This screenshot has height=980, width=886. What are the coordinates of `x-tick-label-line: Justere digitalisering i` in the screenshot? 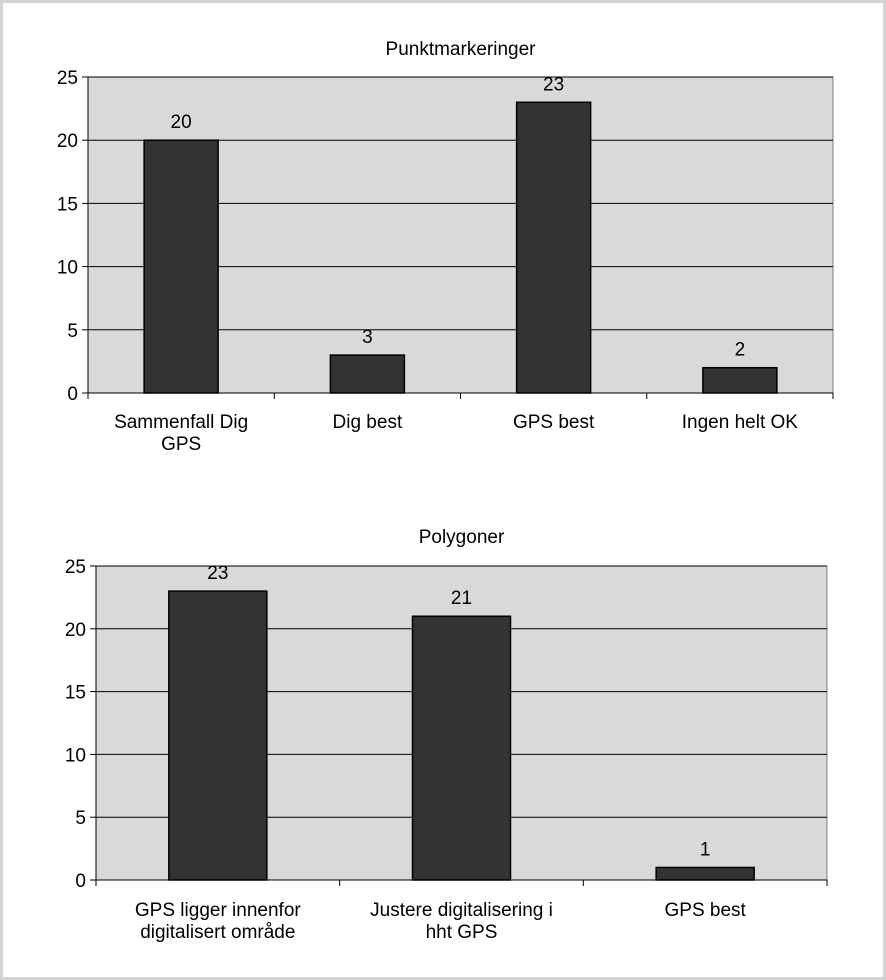 It's located at (461, 910).